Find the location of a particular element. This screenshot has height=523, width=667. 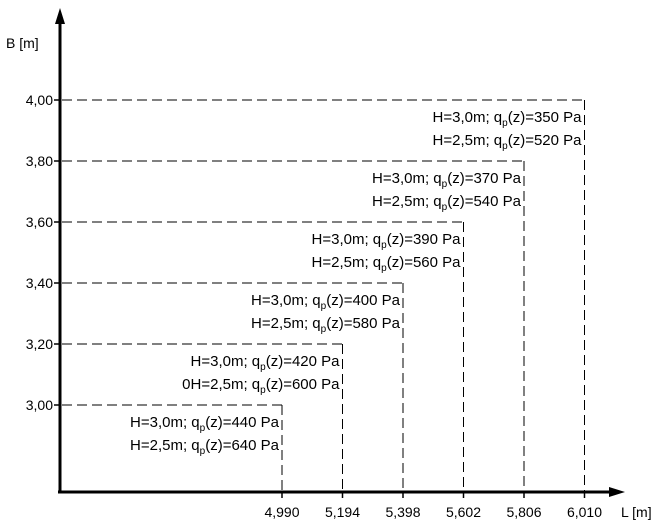

region-1-note-h30-suffix: (z)=420 Pa is located at coordinates (303, 361).